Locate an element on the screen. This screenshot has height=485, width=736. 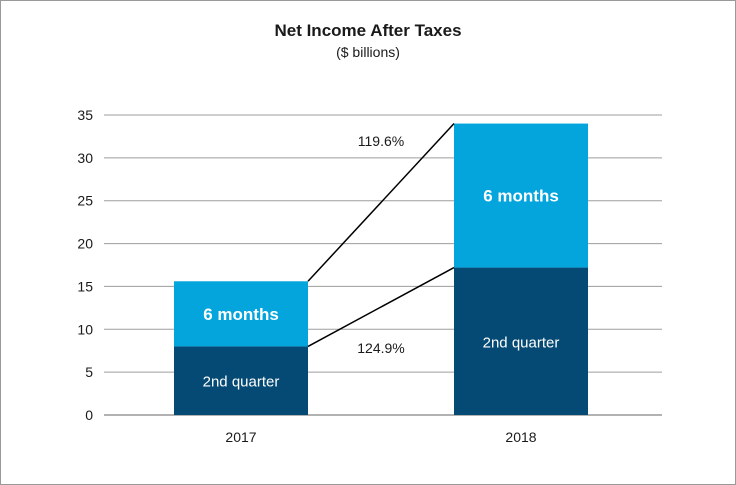
y-tick-label: 0 is located at coordinates (89, 415).